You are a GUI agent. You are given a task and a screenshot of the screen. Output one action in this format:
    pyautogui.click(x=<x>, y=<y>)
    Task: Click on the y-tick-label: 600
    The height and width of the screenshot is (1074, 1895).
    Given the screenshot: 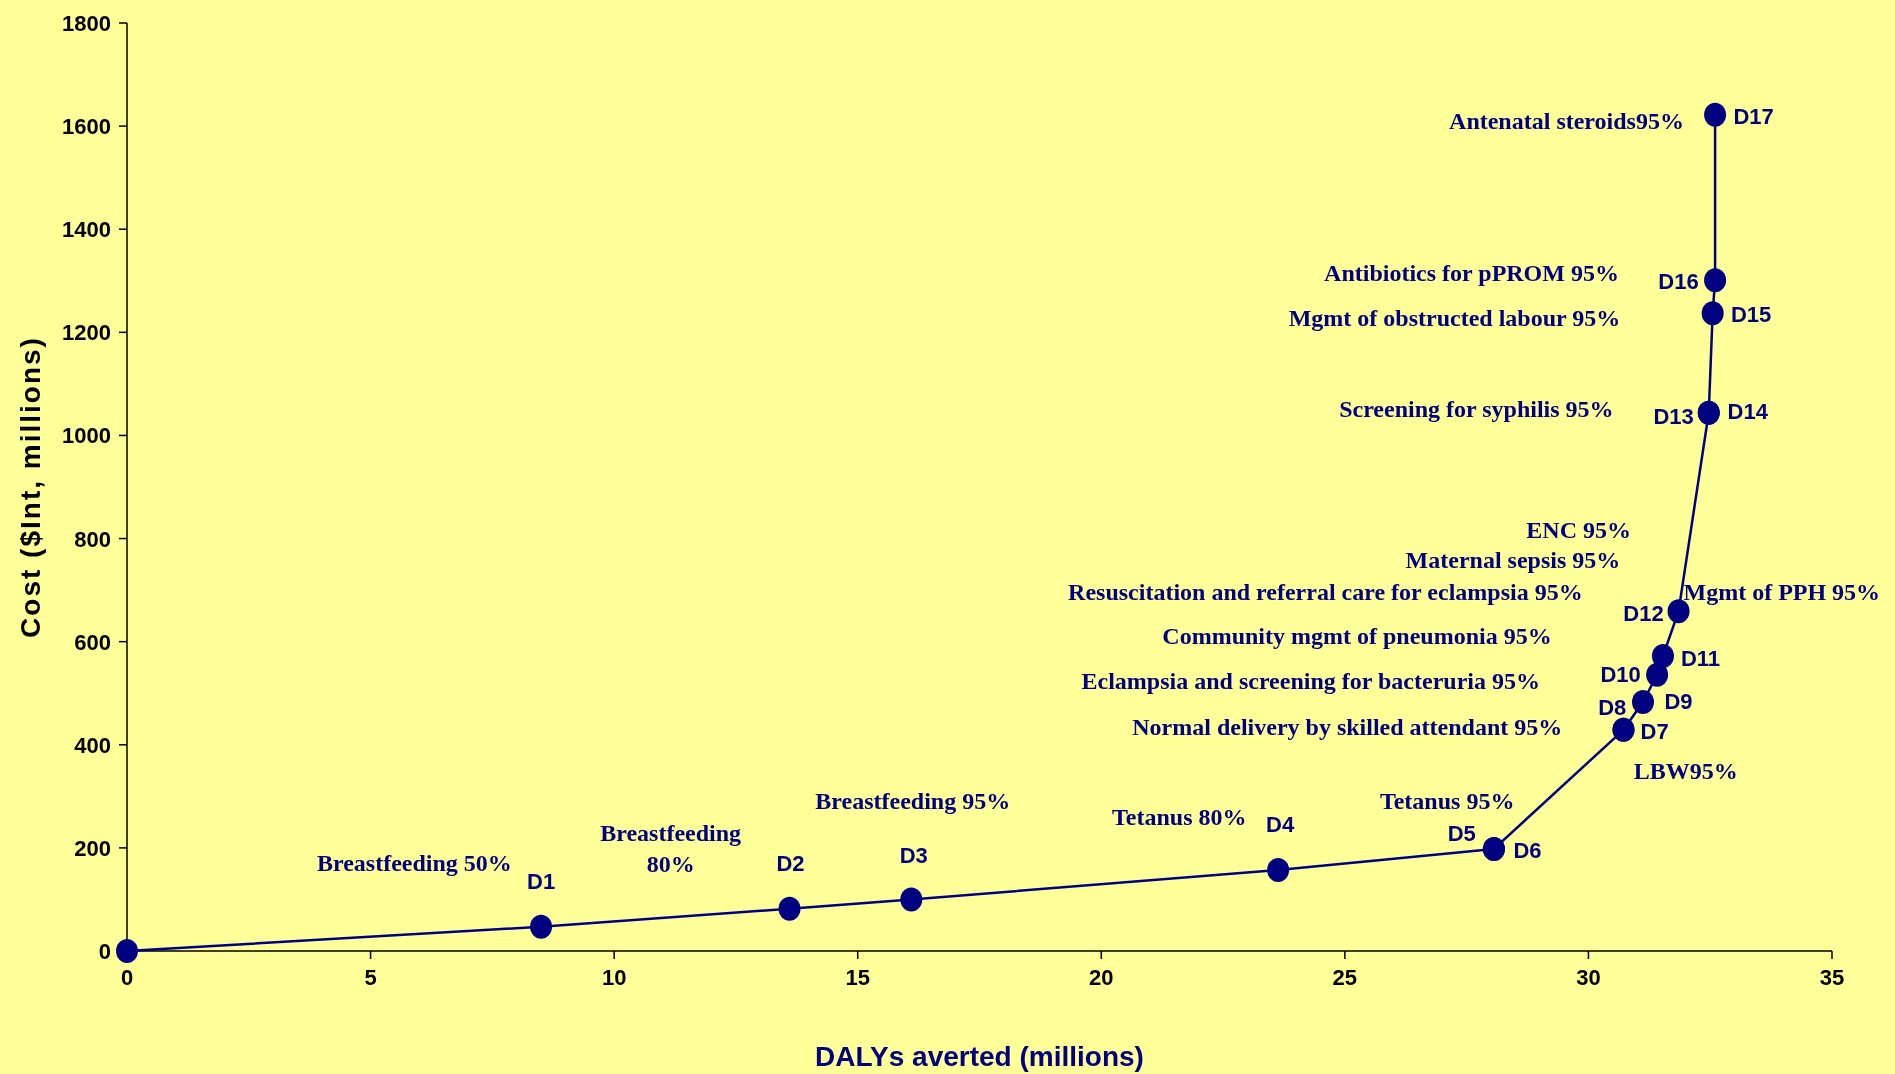 What is the action you would take?
    pyautogui.click(x=92, y=642)
    